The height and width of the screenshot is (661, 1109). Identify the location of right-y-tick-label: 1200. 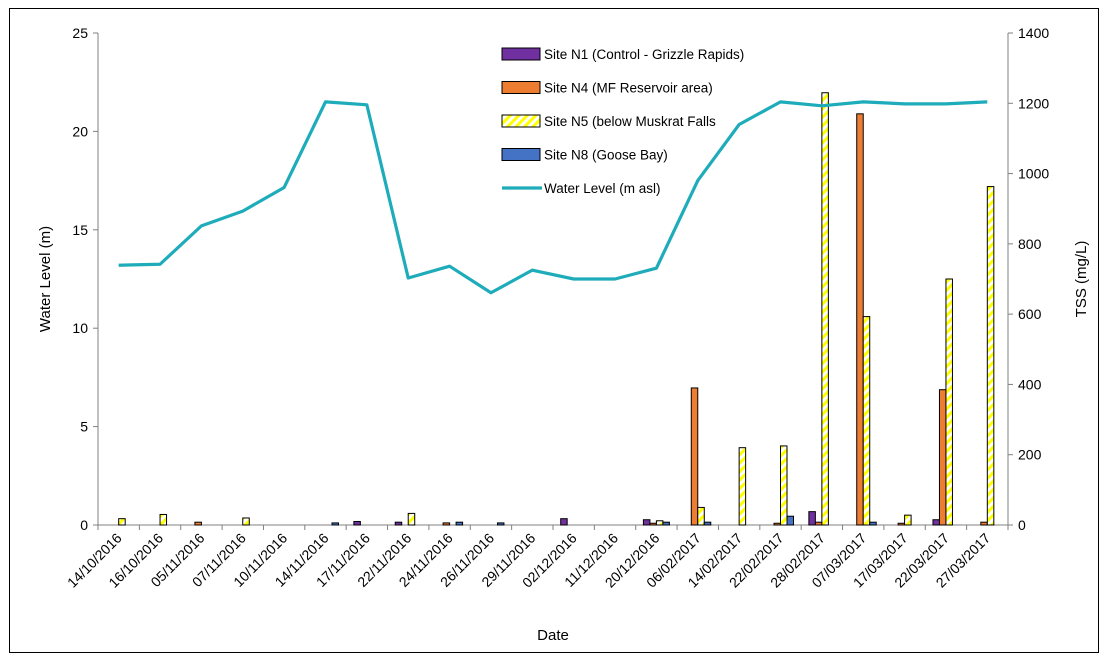
(1033, 103).